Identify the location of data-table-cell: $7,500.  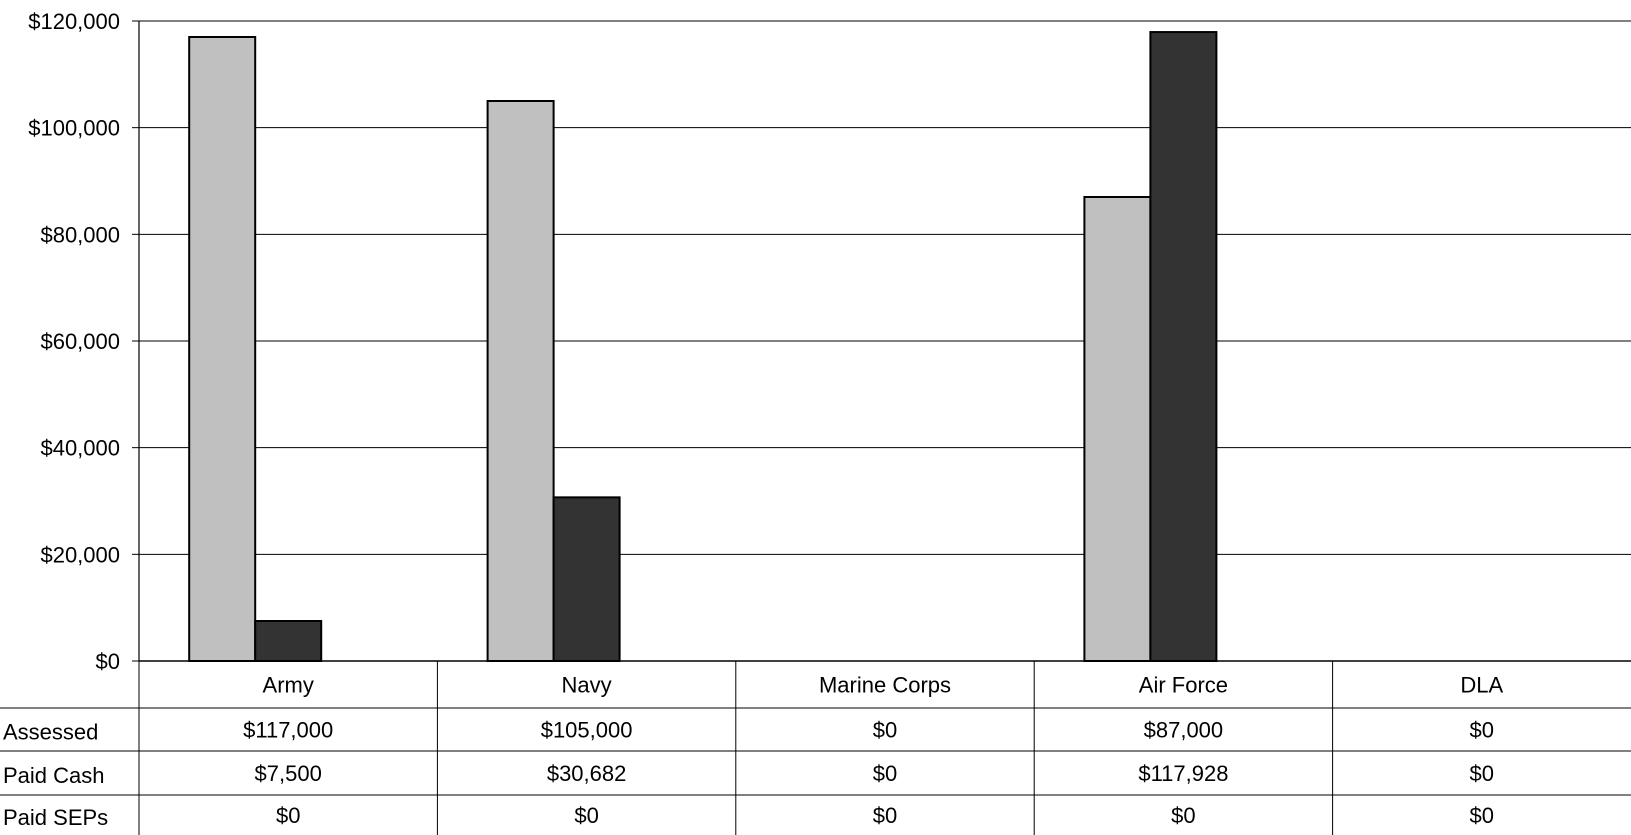
(288, 773).